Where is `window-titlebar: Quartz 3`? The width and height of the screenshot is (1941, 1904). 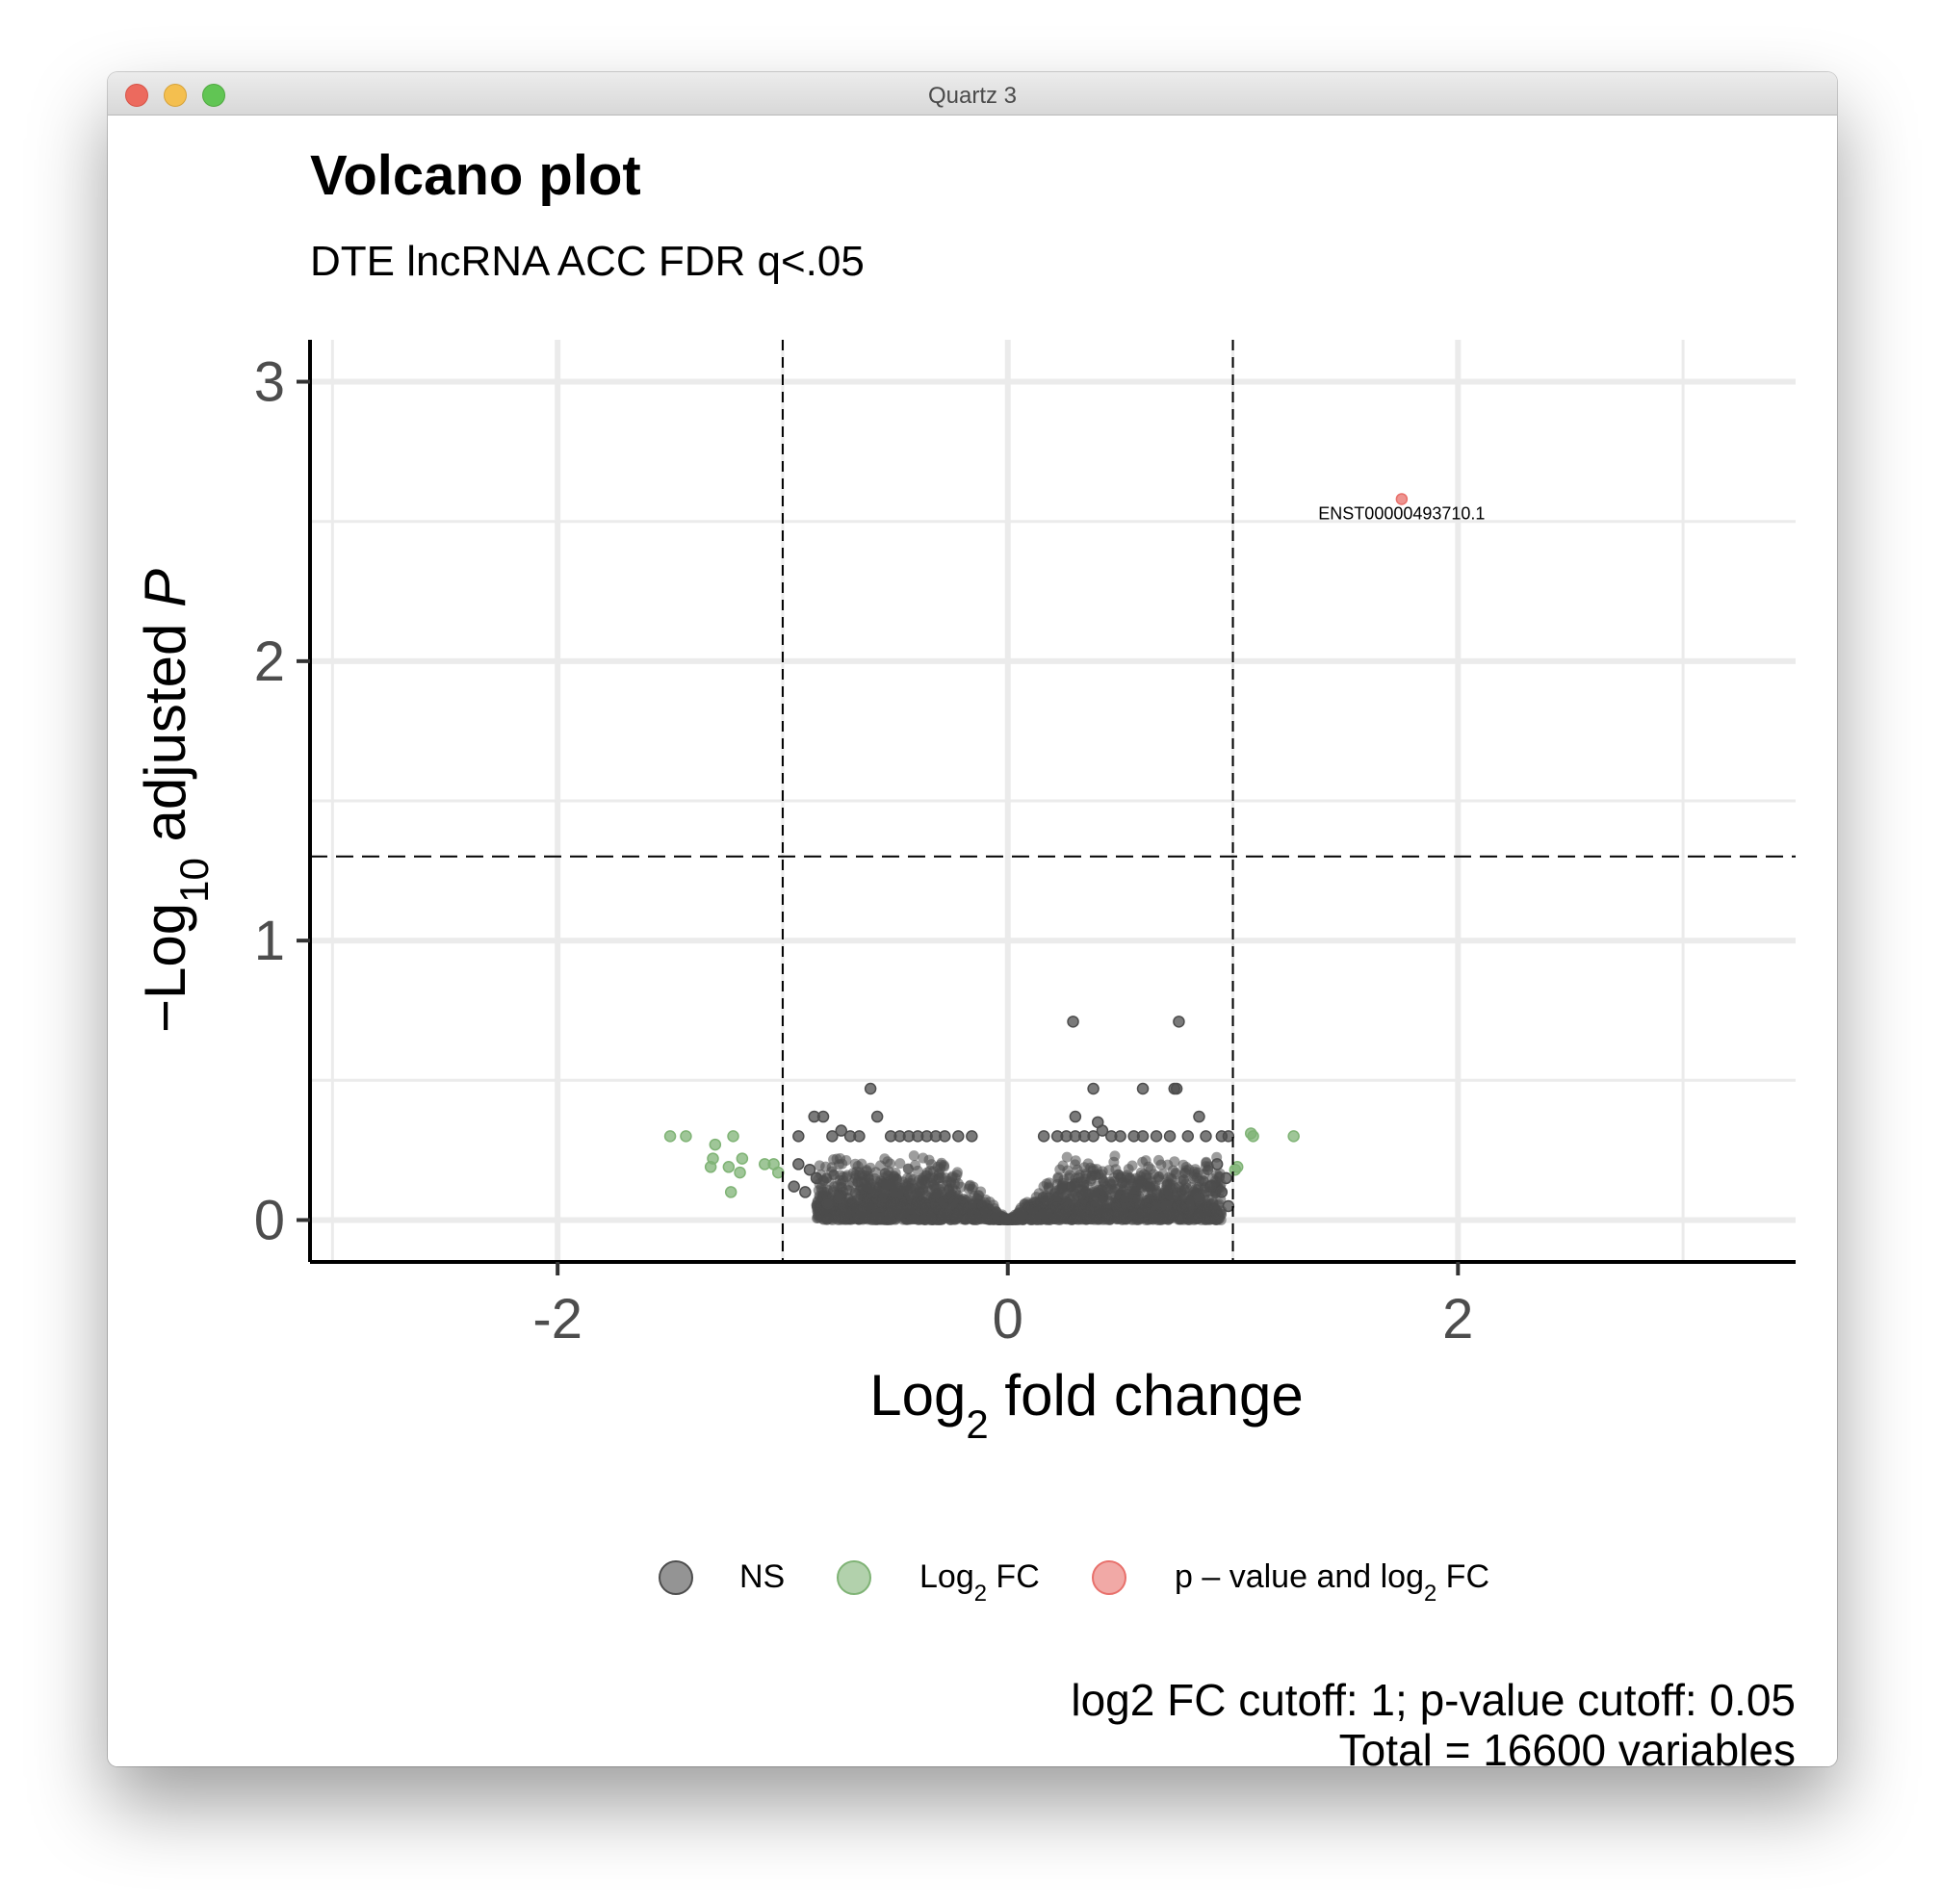 window-titlebar: Quartz 3 is located at coordinates (972, 94).